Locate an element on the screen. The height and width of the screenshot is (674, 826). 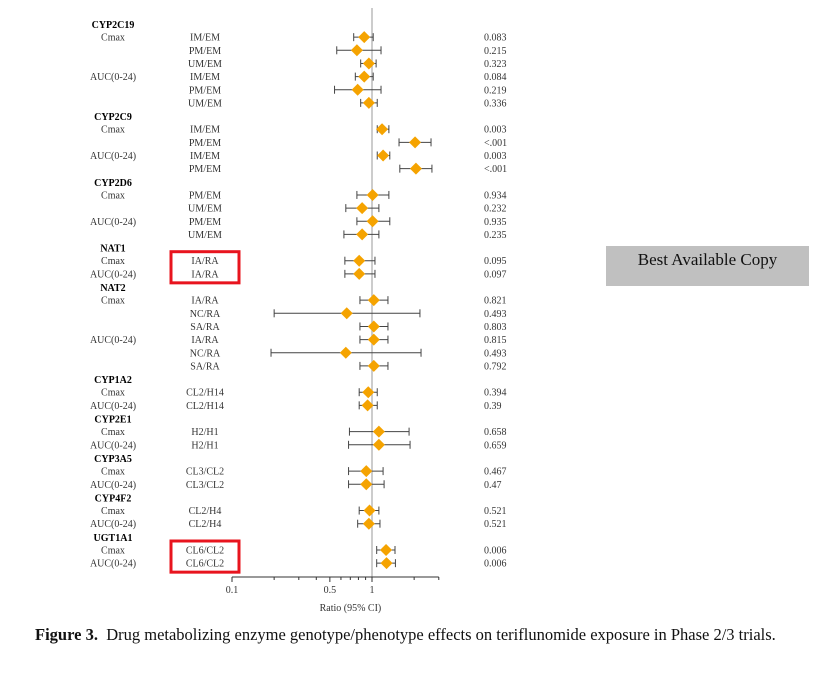
comparison-label: CL3/CL2 is located at coordinates (205, 472).